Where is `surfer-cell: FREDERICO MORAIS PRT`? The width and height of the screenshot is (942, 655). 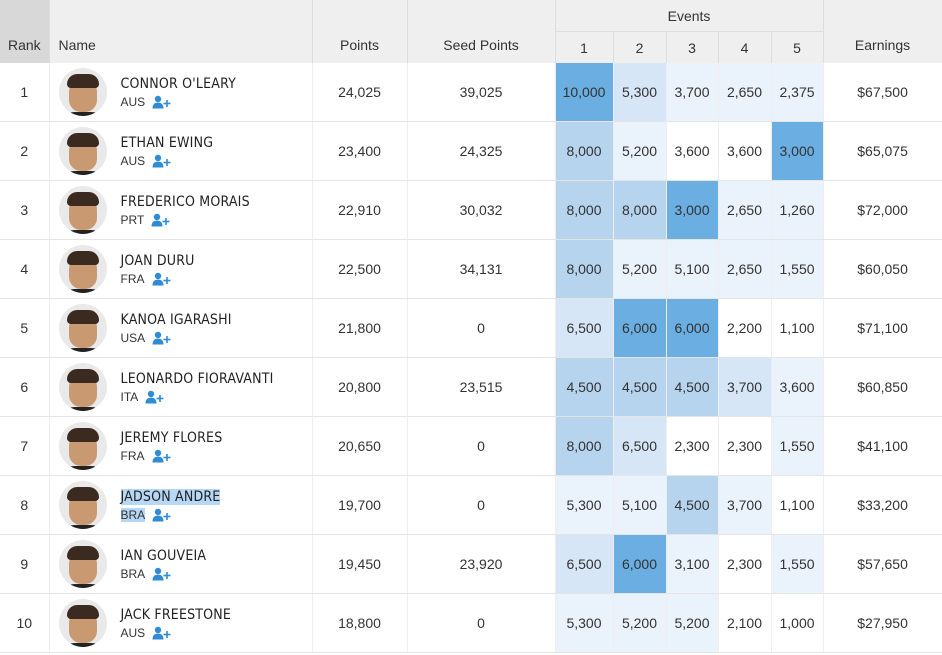
surfer-cell: FREDERICO MORAIS PRT is located at coordinates (181, 210).